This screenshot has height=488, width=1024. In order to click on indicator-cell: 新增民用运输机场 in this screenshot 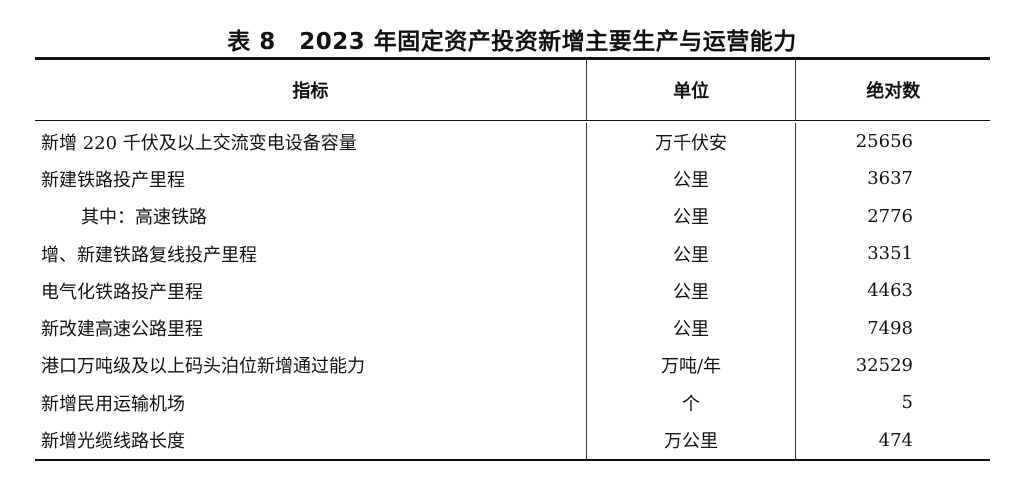, I will do `click(113, 404)`.